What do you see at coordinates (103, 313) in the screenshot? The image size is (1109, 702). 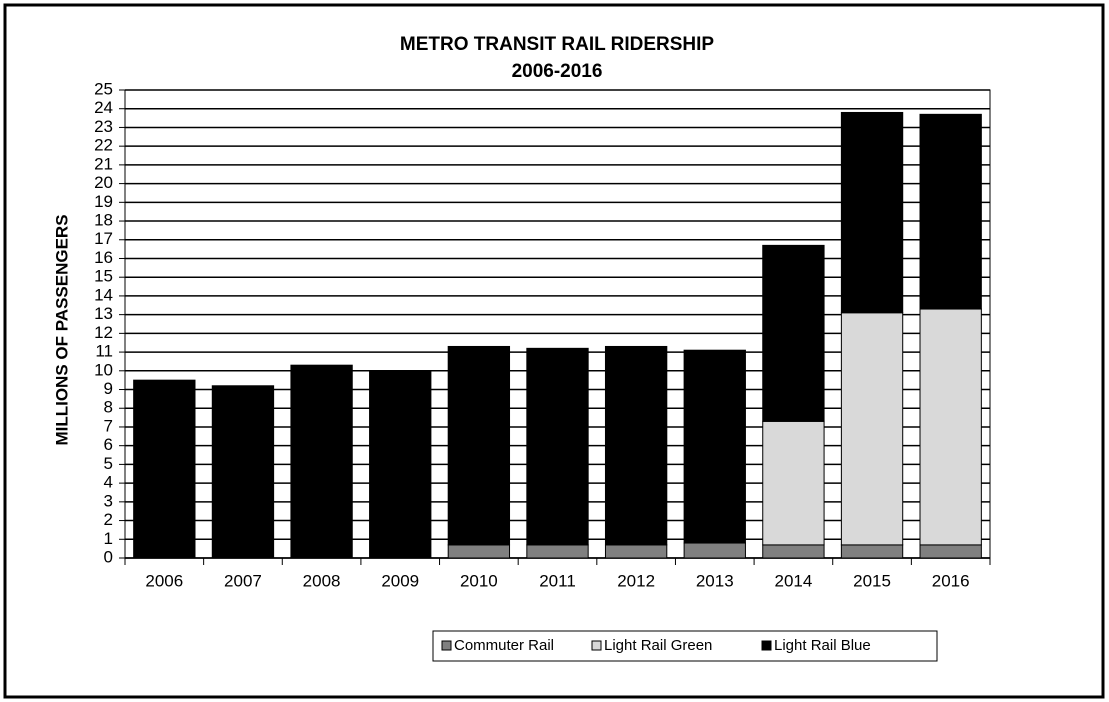 I see `y-tick-label: 13` at bounding box center [103, 313].